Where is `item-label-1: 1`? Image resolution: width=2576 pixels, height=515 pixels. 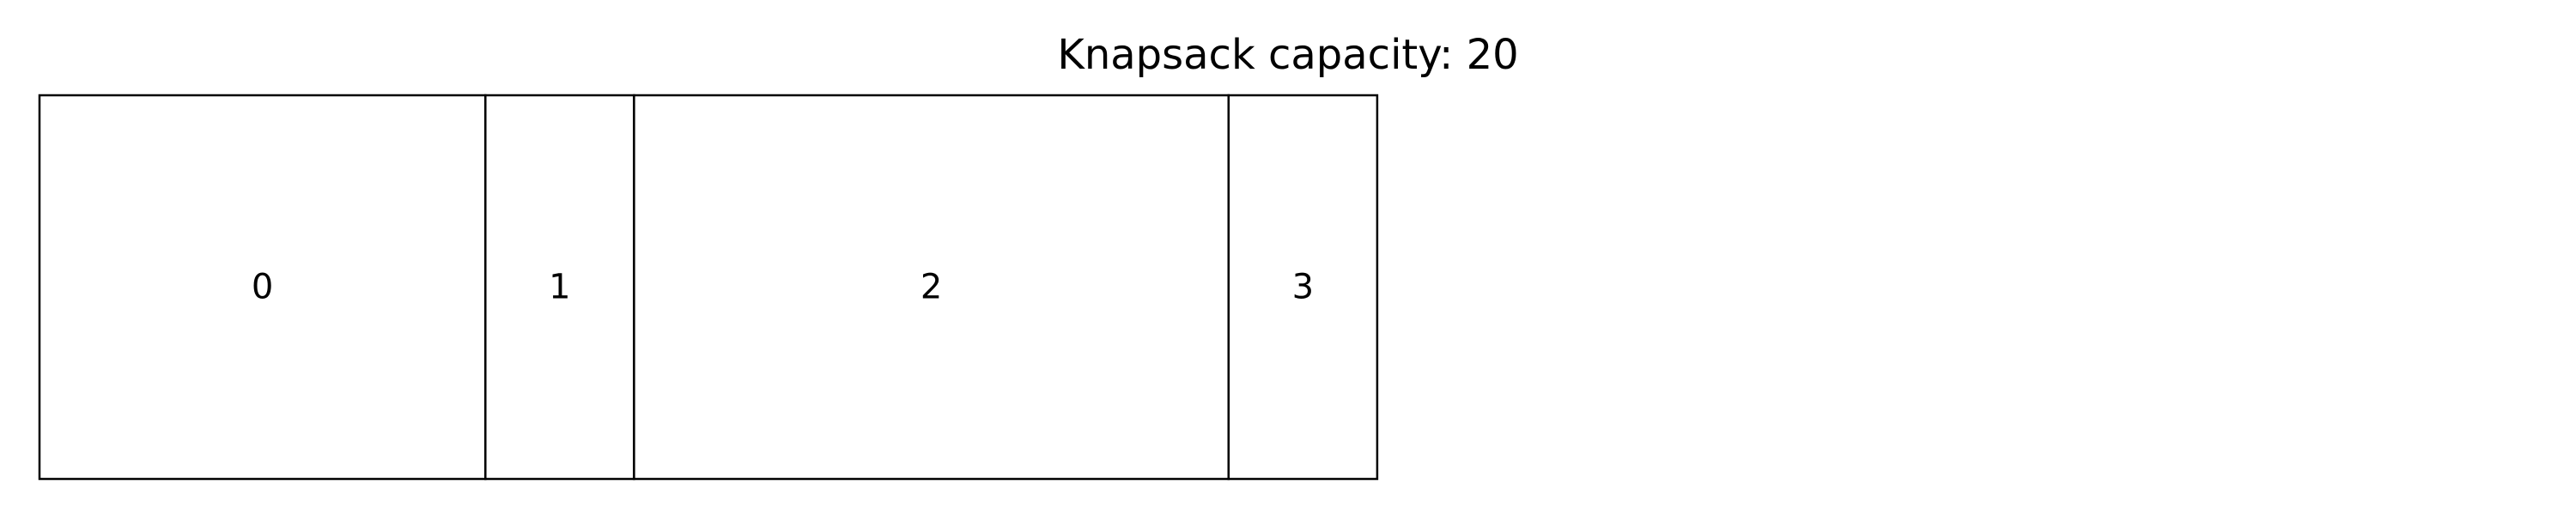 item-label-1: 1 is located at coordinates (559, 287).